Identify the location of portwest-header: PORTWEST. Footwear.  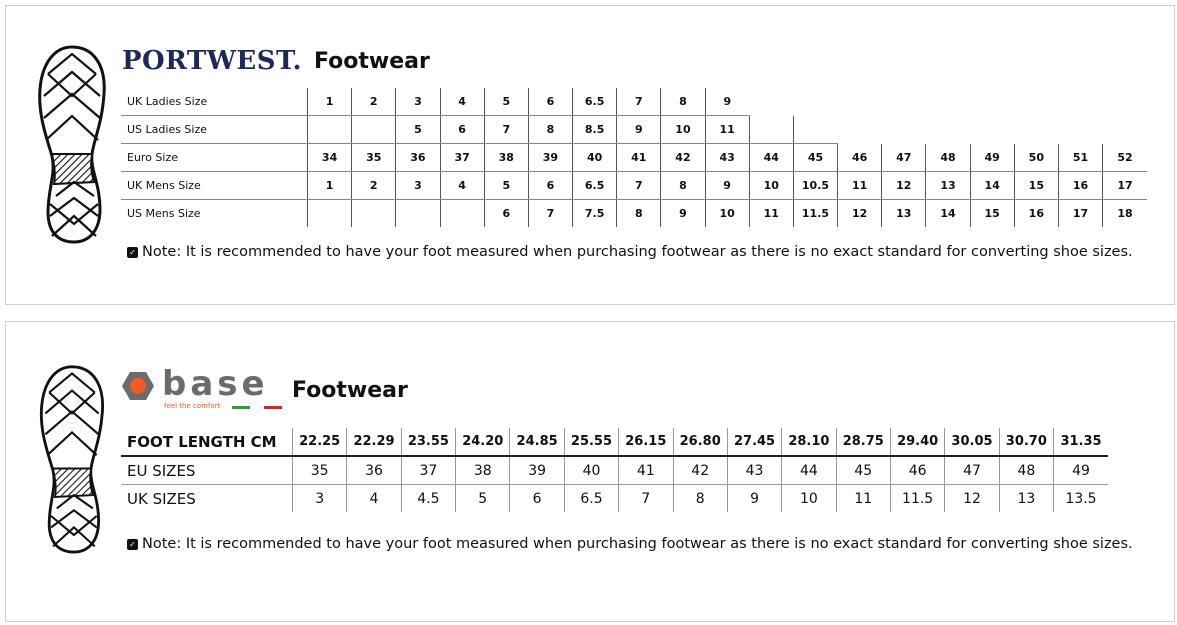
(276, 61).